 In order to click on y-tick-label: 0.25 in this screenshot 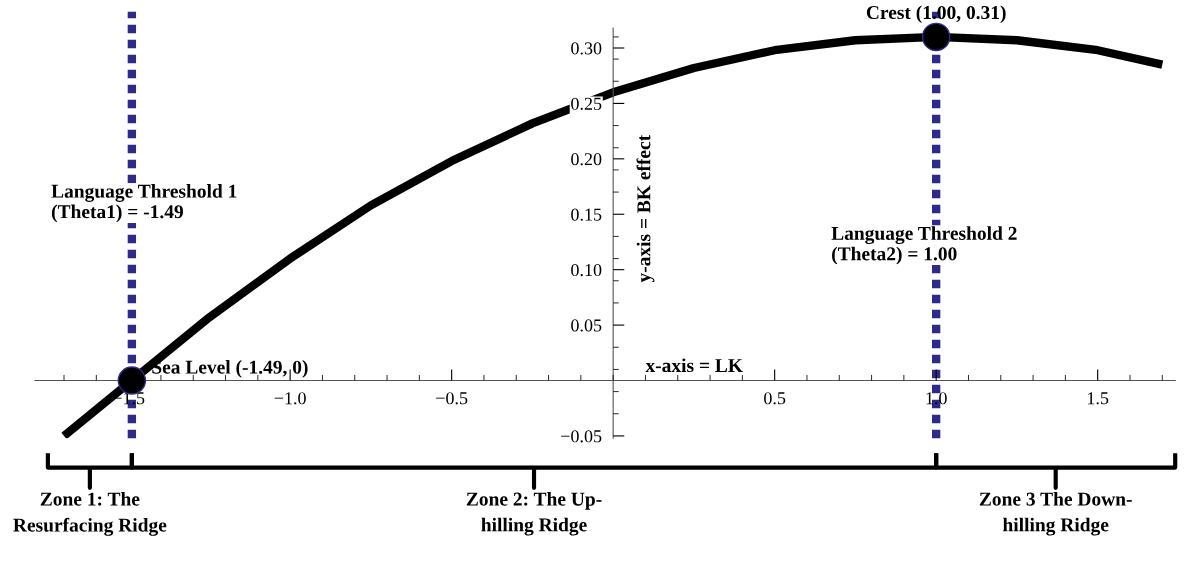, I will do `click(586, 103)`.